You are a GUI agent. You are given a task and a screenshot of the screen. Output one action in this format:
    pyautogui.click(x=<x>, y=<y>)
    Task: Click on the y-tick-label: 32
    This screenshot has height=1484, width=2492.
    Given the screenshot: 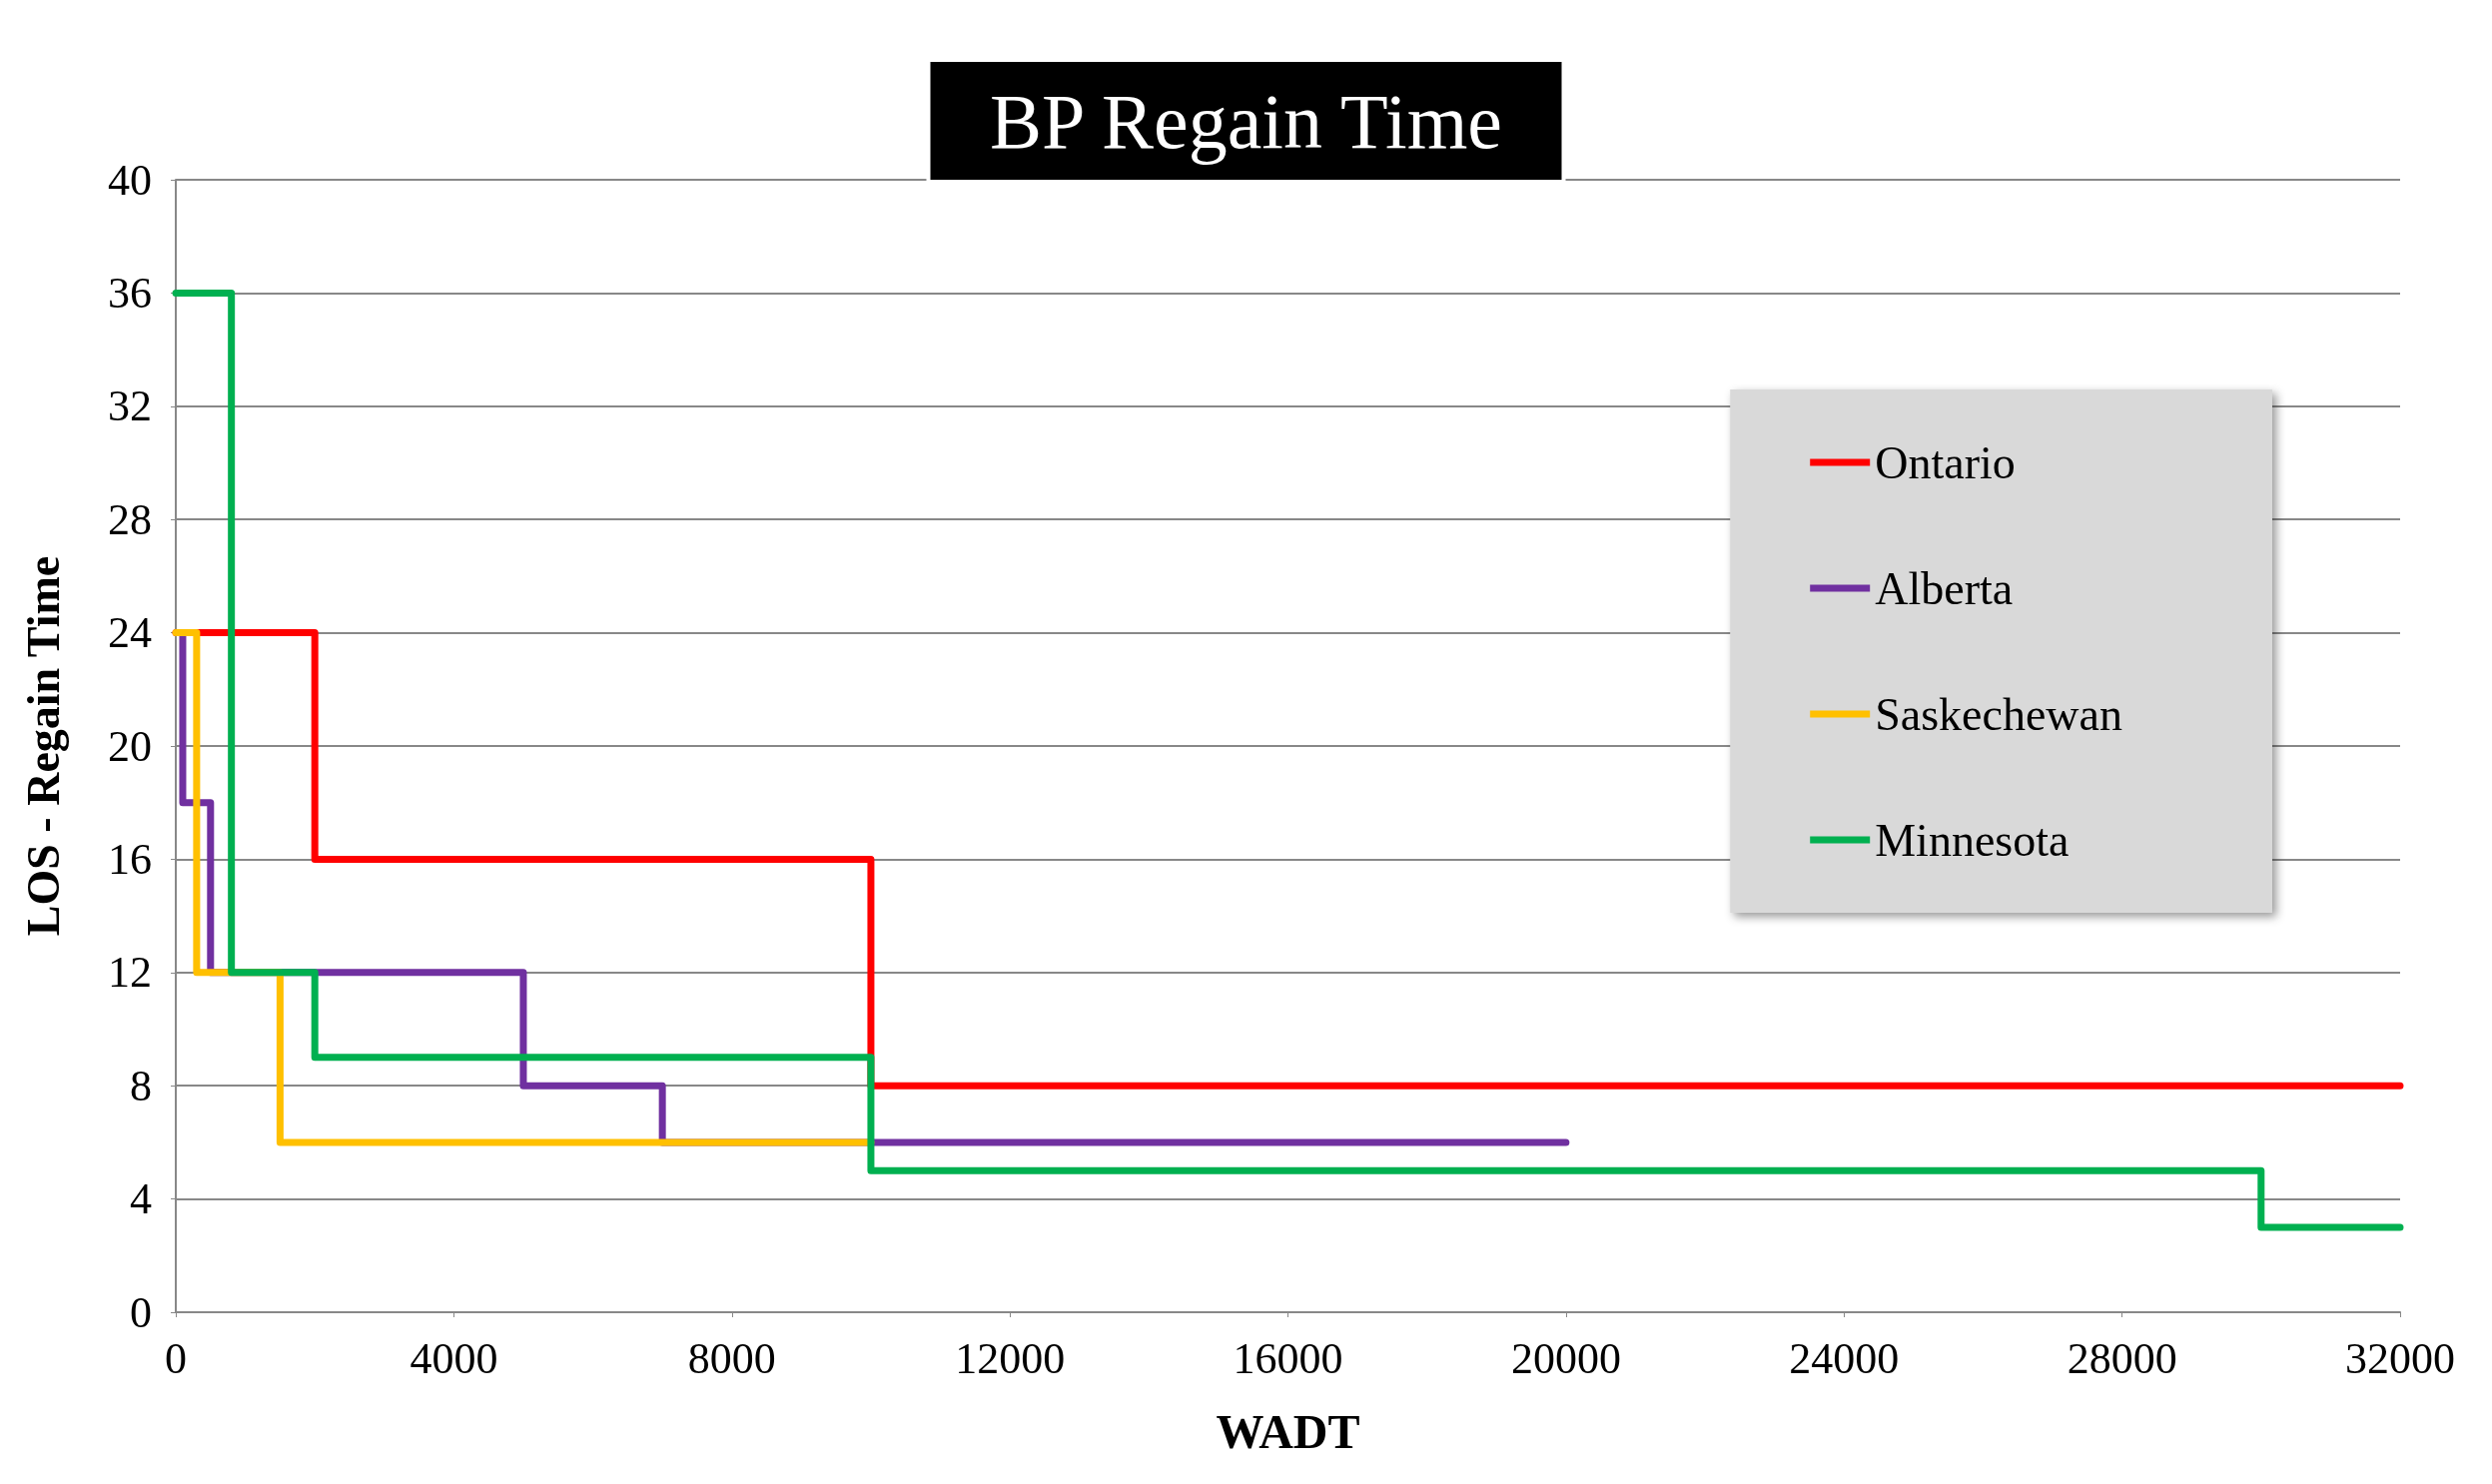 What is the action you would take?
    pyautogui.click(x=130, y=406)
    